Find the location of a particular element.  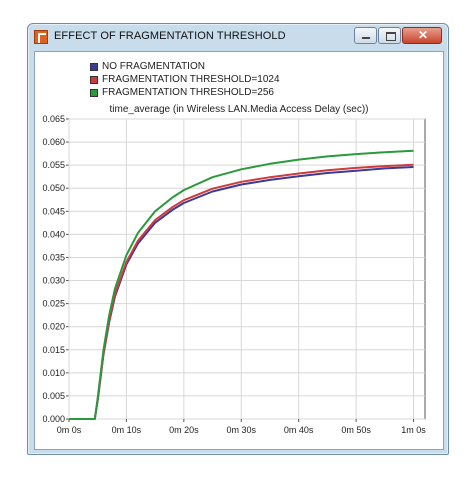

y-tick-label: 0.015 is located at coordinates (53, 350).